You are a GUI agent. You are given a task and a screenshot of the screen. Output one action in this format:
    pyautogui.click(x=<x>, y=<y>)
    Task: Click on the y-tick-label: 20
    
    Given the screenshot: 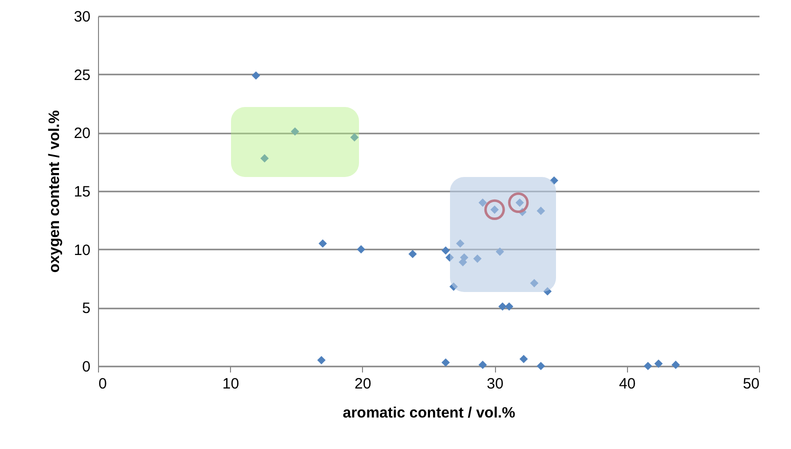 What is the action you would take?
    pyautogui.click(x=82, y=133)
    